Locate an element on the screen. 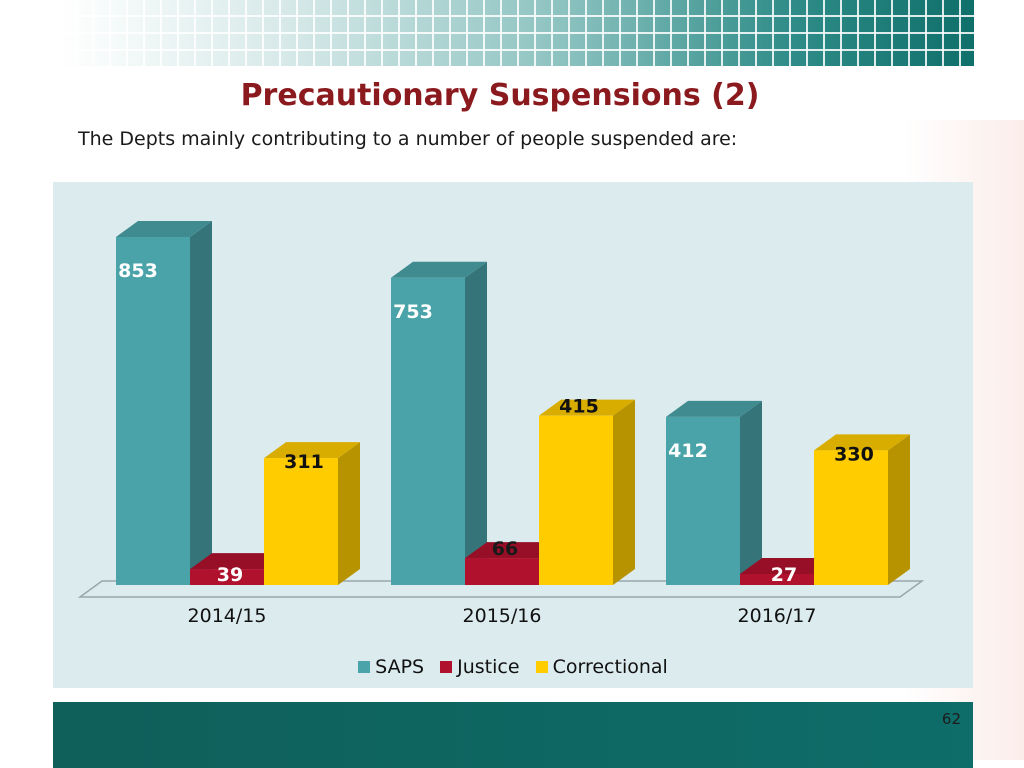 The image size is (1024, 768). legend-label-saps: SAPS is located at coordinates (400, 667).